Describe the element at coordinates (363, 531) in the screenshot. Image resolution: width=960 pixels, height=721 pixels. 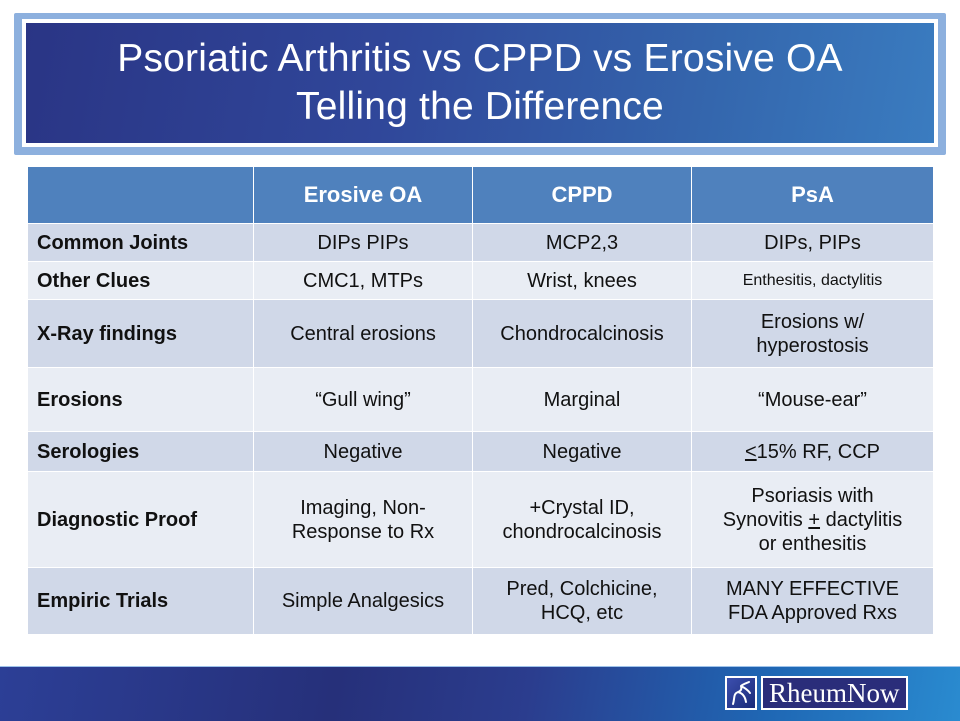
I see `cell-line: Response to Rx` at that location.